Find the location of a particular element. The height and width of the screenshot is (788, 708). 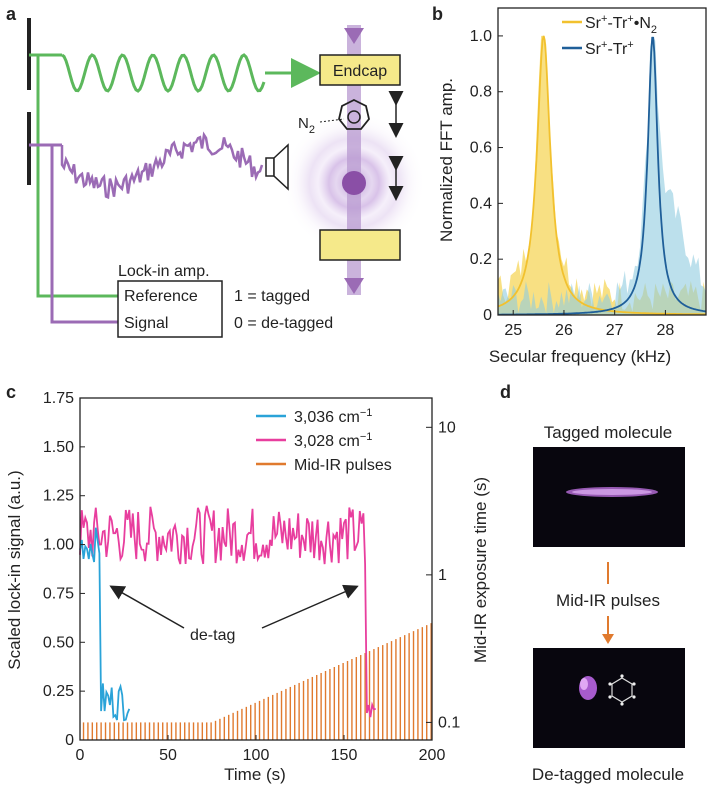

legend-label-tagged: Sr+-Tr+•N2 is located at coordinates (621, 24).